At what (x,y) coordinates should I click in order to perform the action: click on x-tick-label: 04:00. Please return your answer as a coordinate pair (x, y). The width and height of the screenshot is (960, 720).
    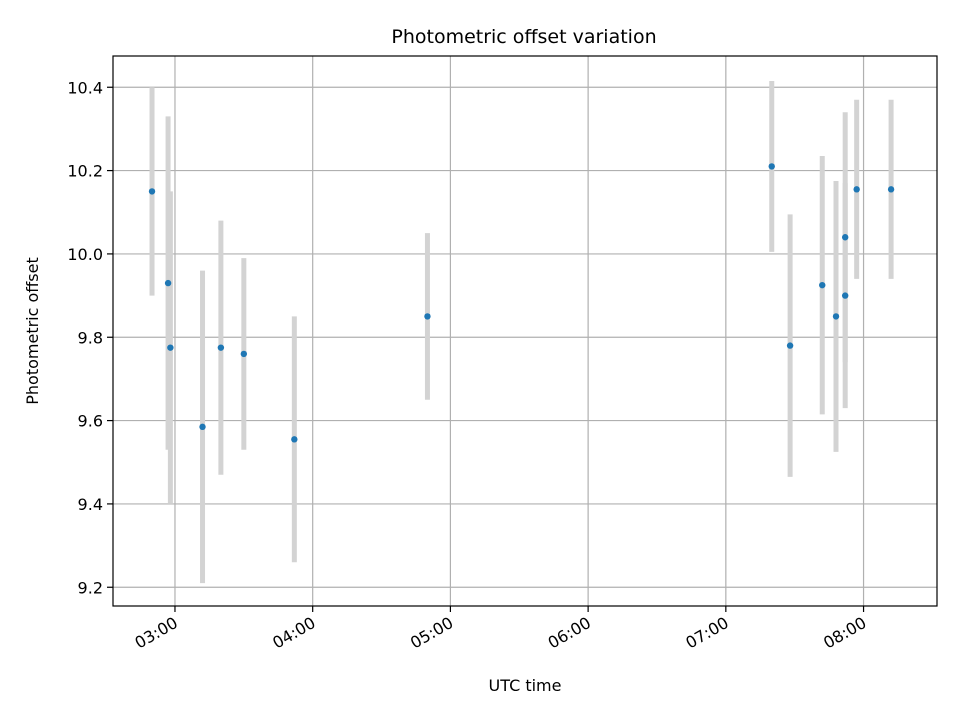
    Looking at the image, I should click on (293, 633).